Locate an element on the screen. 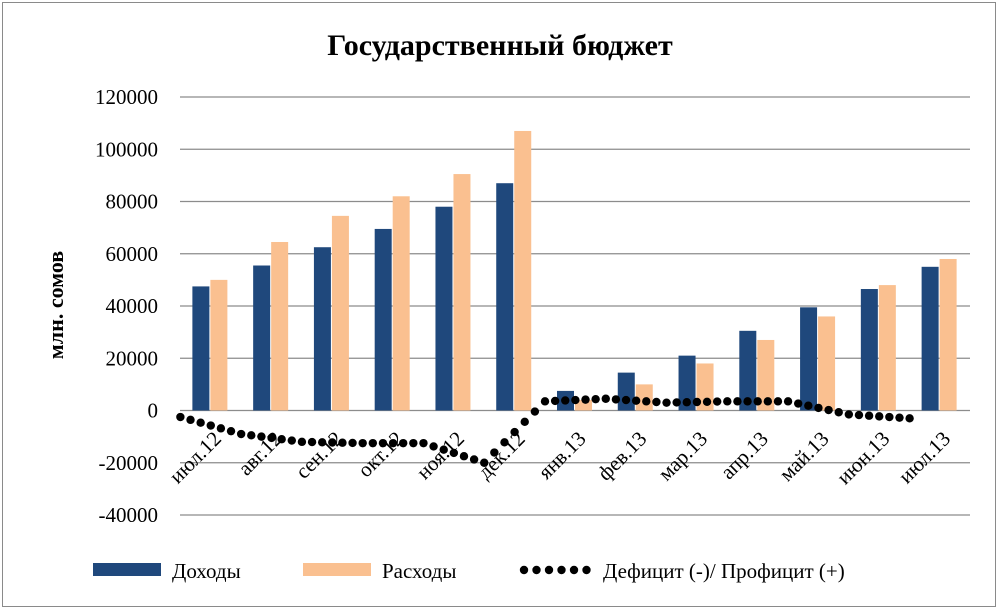 This screenshot has height=611, width=1000. x-tick-label: май.13 is located at coordinates (803, 456).